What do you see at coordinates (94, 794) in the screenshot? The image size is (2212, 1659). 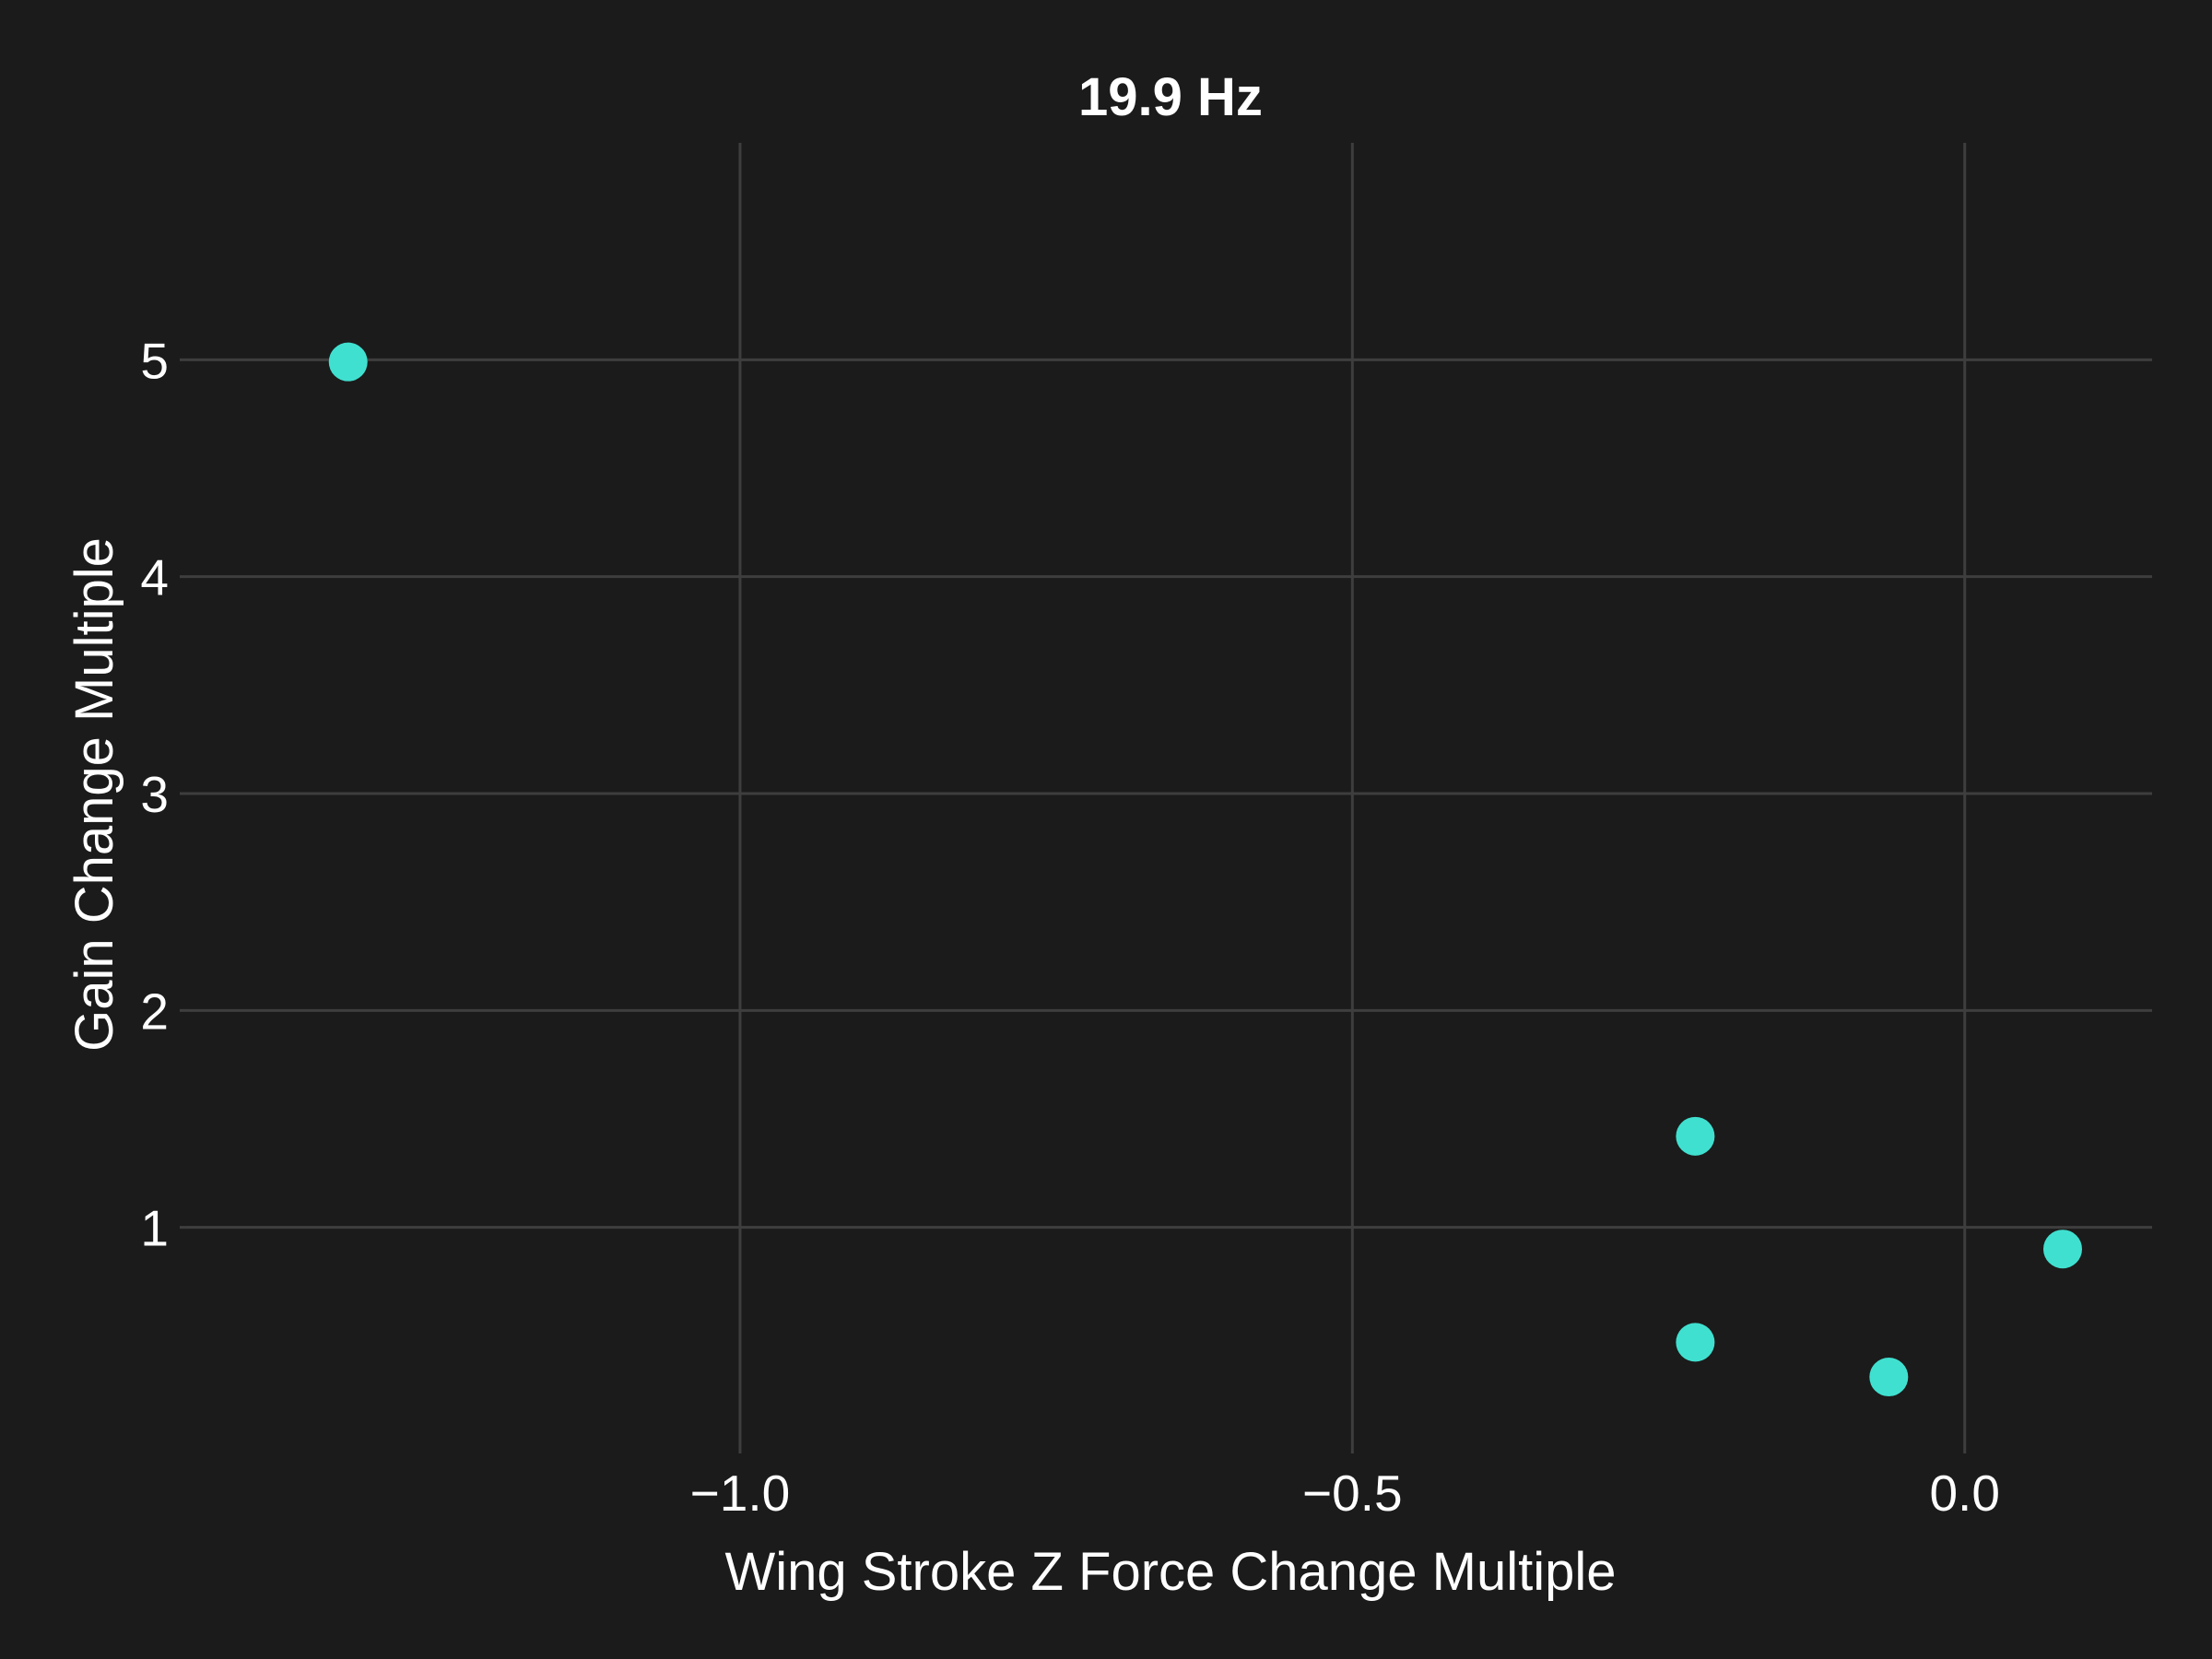 I see `y-axis-label: Gain Change Multiple` at bounding box center [94, 794].